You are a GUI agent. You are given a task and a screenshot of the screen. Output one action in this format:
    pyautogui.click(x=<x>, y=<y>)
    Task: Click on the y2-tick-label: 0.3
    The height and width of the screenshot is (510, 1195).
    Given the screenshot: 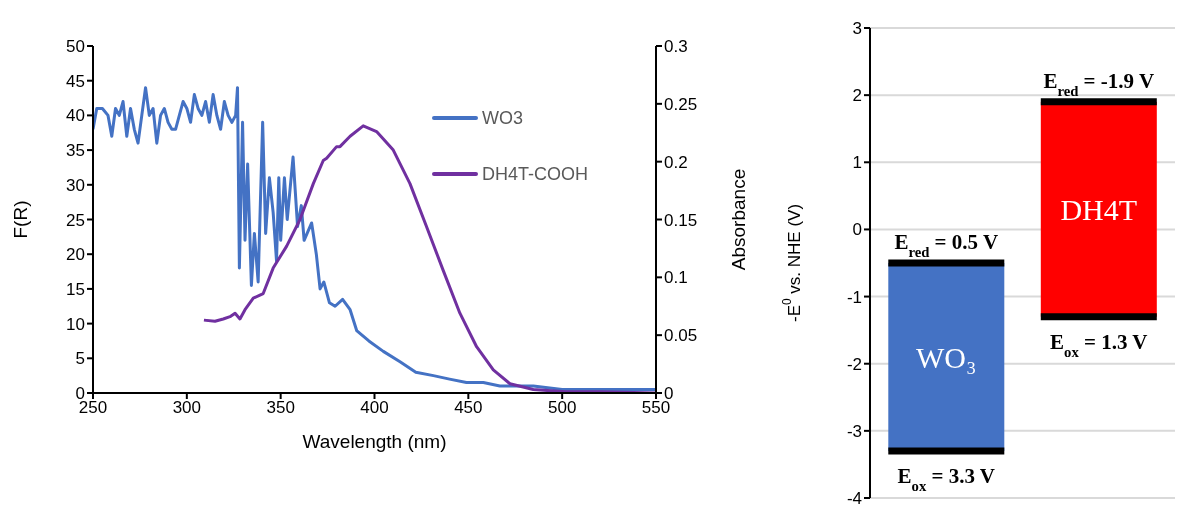 What is the action you would take?
    pyautogui.click(x=676, y=47)
    